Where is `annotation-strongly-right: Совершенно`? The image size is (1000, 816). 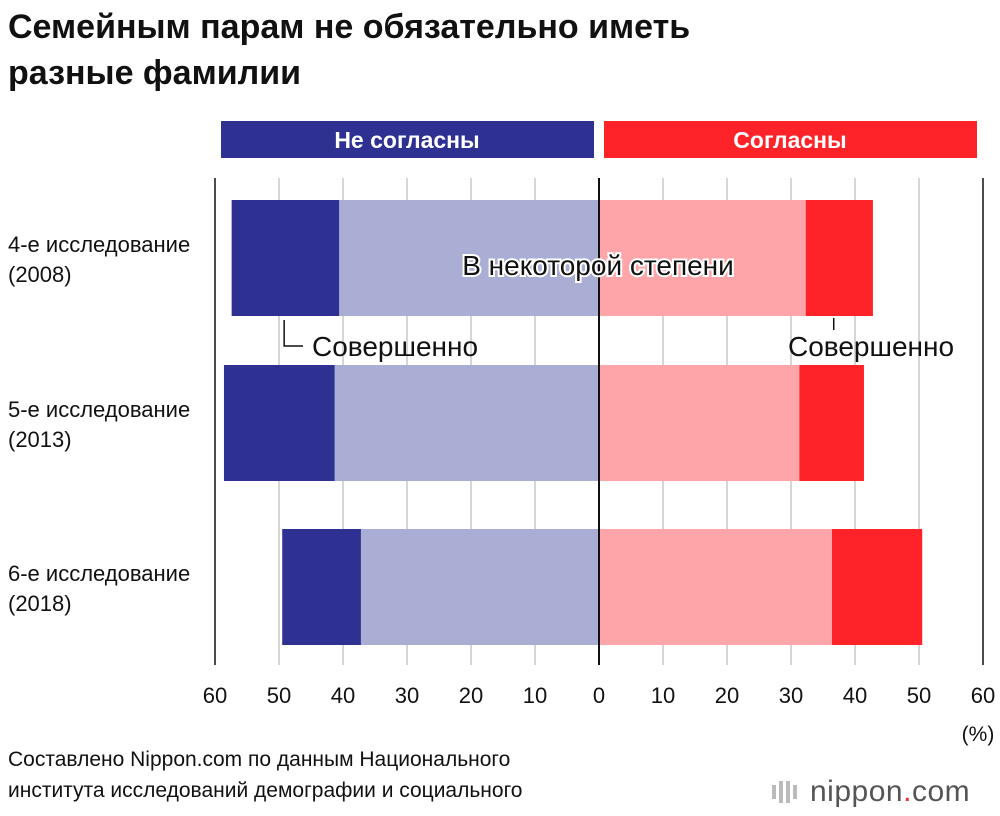 annotation-strongly-right: Совершенно is located at coordinates (871, 346).